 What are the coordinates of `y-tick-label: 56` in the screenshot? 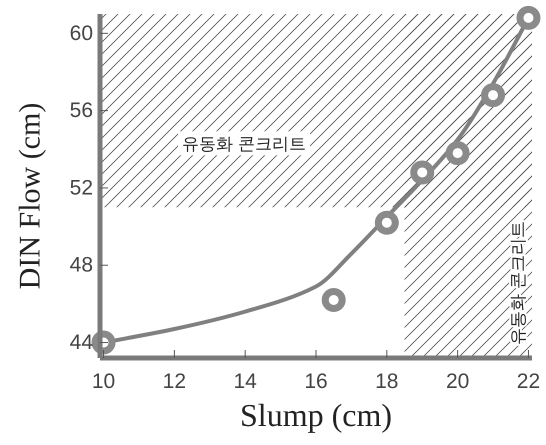 It's located at (81, 110).